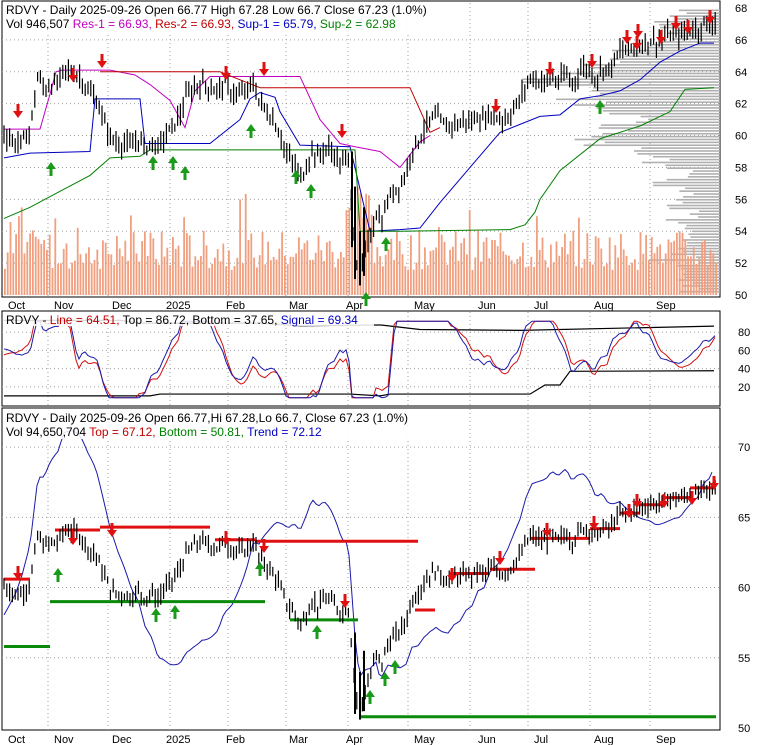 This screenshot has height=745, width=780. I want to click on price-tick-label: 60, so click(741, 137).